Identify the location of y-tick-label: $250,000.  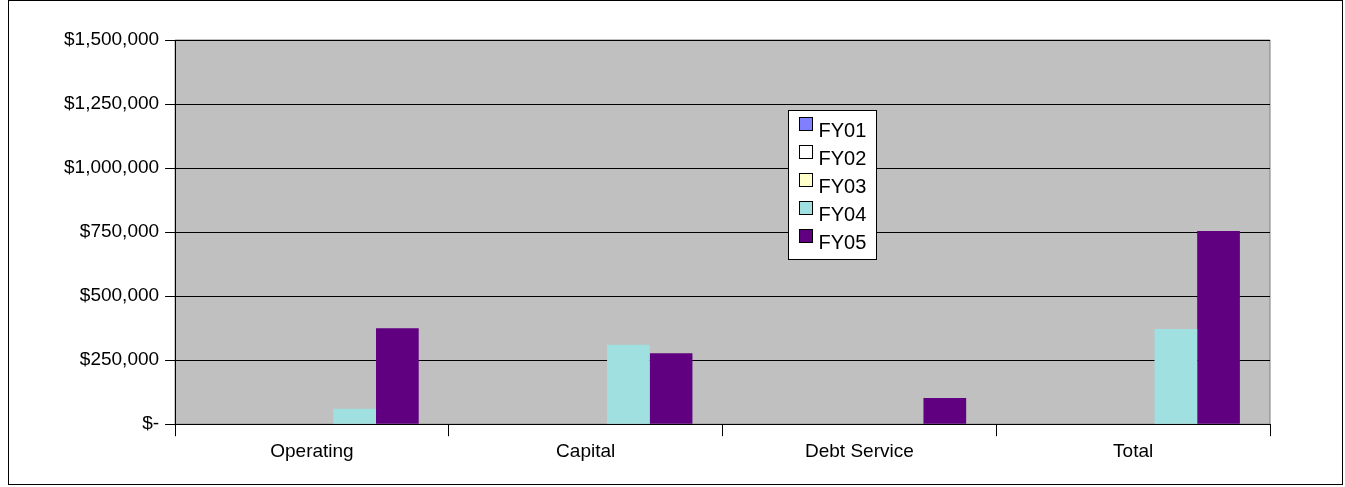
(119, 359).